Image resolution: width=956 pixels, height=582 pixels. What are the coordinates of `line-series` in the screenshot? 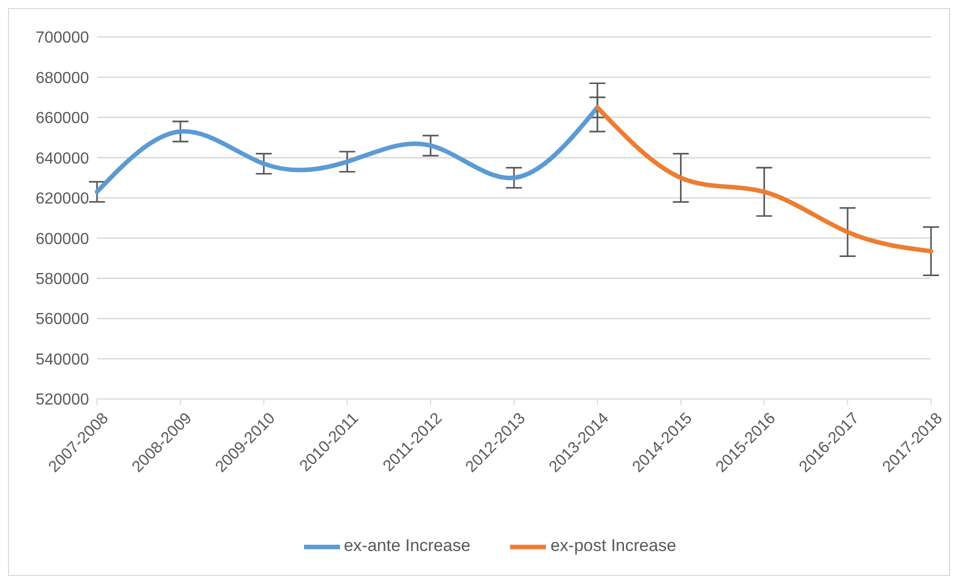 It's located at (764, 179).